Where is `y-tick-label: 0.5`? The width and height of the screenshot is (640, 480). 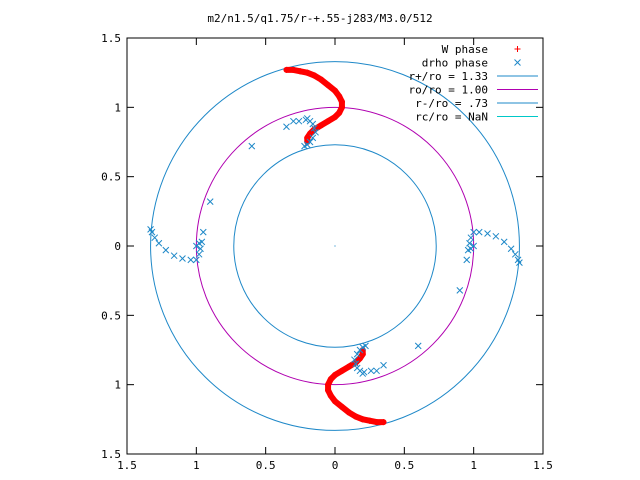
y-tick-label: 0.5 is located at coordinates (111, 177).